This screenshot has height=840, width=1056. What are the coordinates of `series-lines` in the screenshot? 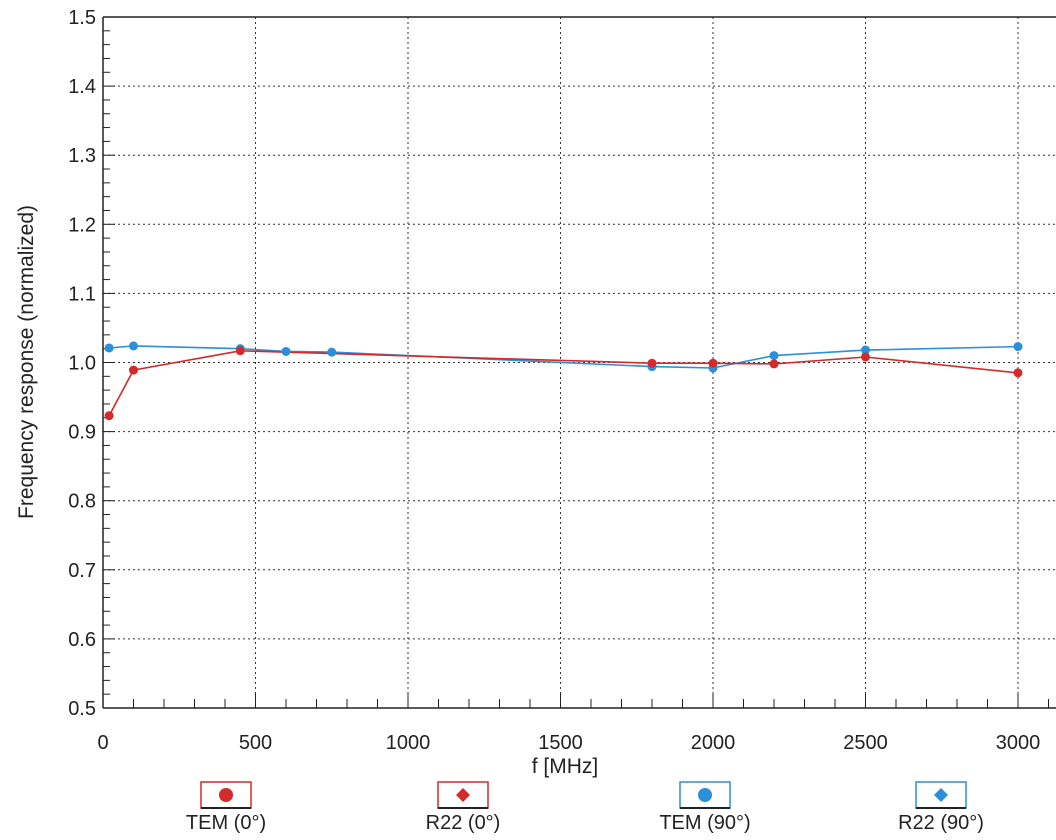 It's located at (563, 381).